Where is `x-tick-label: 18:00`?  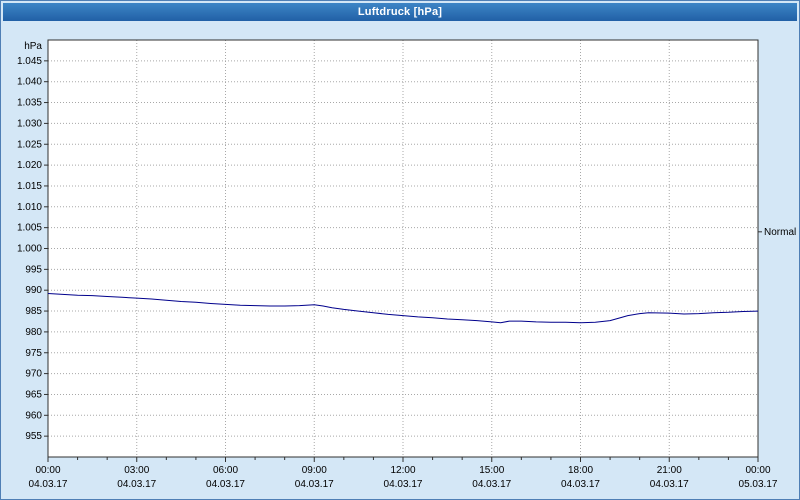
x-tick-label: 18:00 is located at coordinates (580, 470).